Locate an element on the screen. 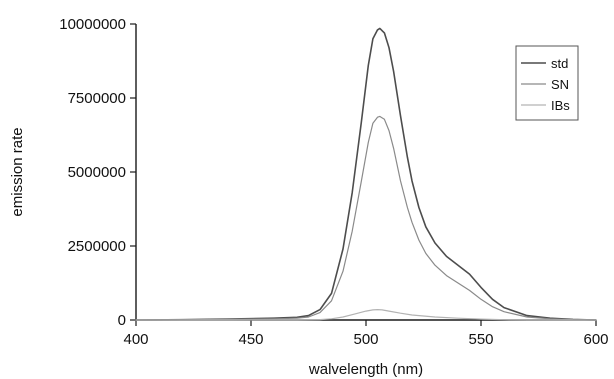 Image resolution: width=614 pixels, height=379 pixels. x-tick-label: 600 is located at coordinates (595, 339).